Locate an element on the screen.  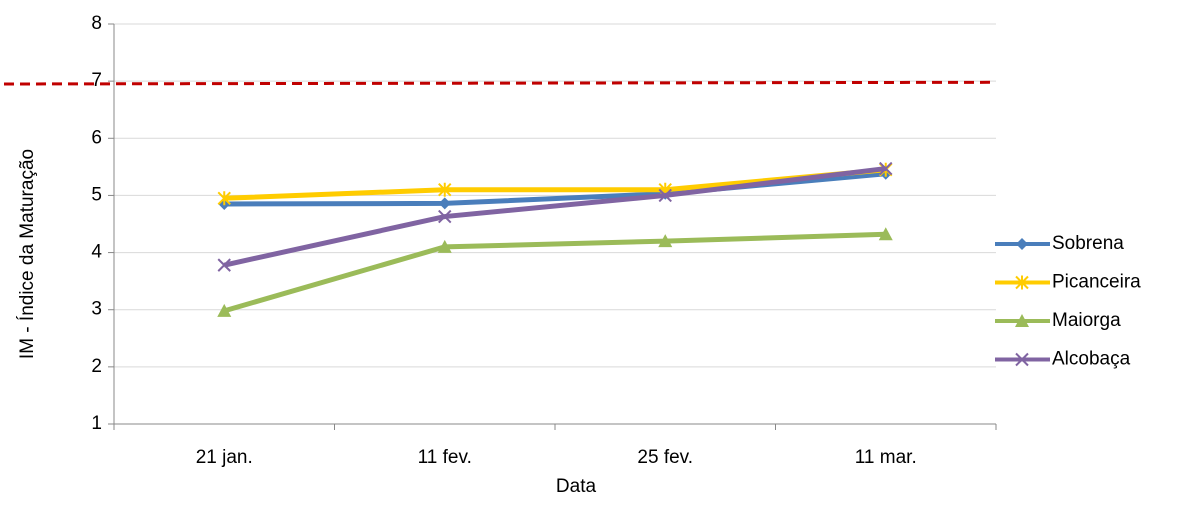
legend-label: Picanceira is located at coordinates (1096, 282).